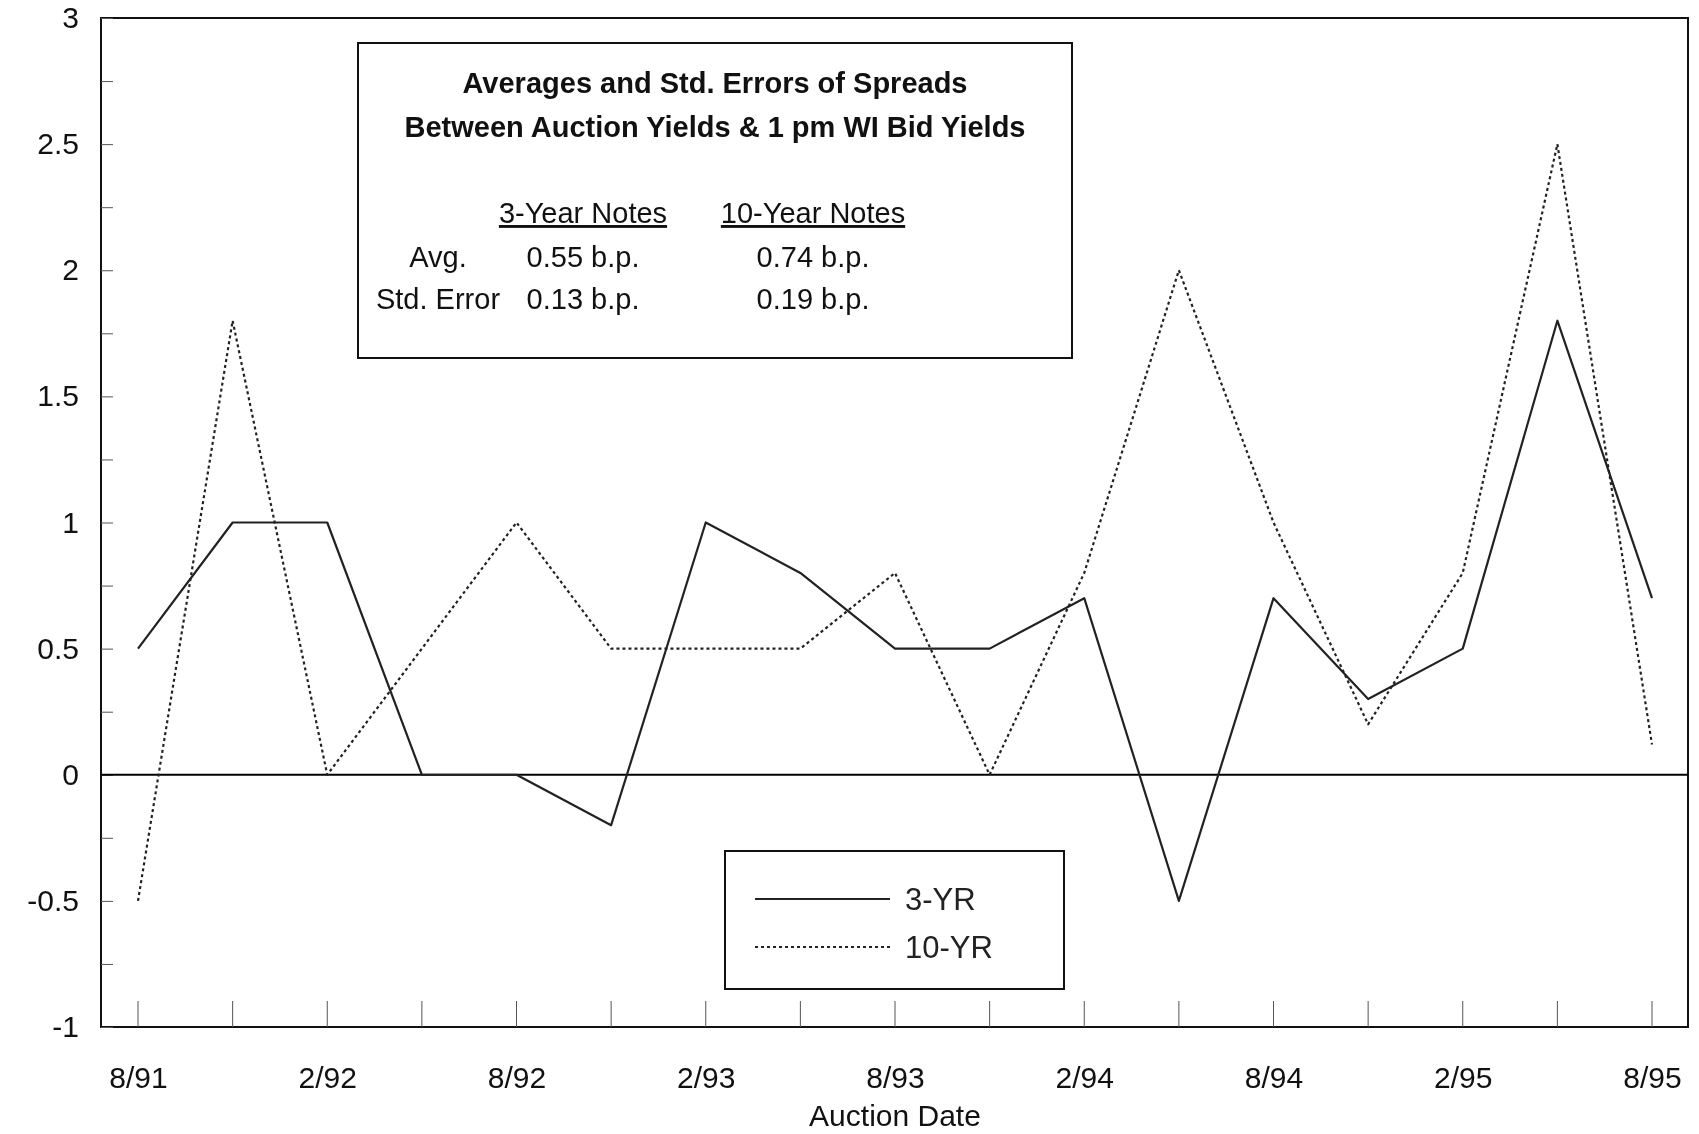  Describe the element at coordinates (1463, 1078) in the screenshot. I see `x-tick-label: 2/95` at that location.